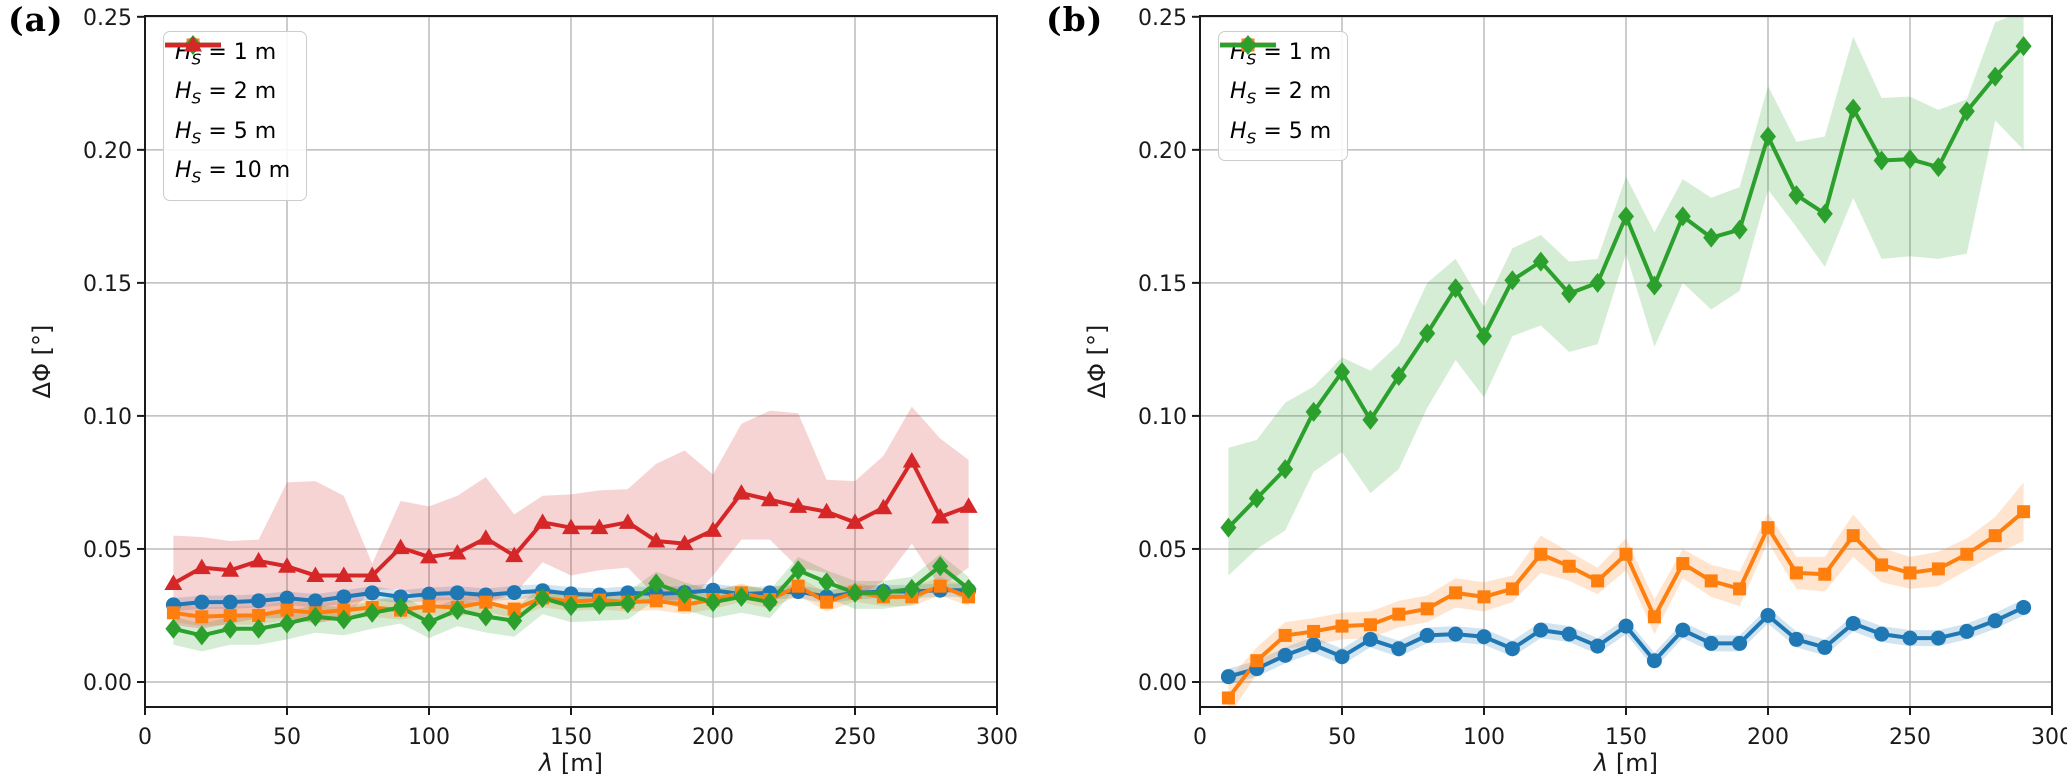  I want to click on confidence-band-hs1, so click(1626, 642).